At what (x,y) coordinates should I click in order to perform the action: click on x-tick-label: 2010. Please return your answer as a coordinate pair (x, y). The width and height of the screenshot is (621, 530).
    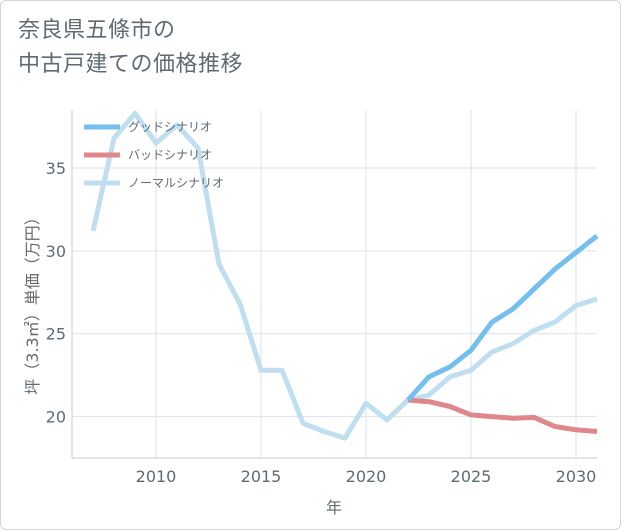
    Looking at the image, I should click on (156, 476).